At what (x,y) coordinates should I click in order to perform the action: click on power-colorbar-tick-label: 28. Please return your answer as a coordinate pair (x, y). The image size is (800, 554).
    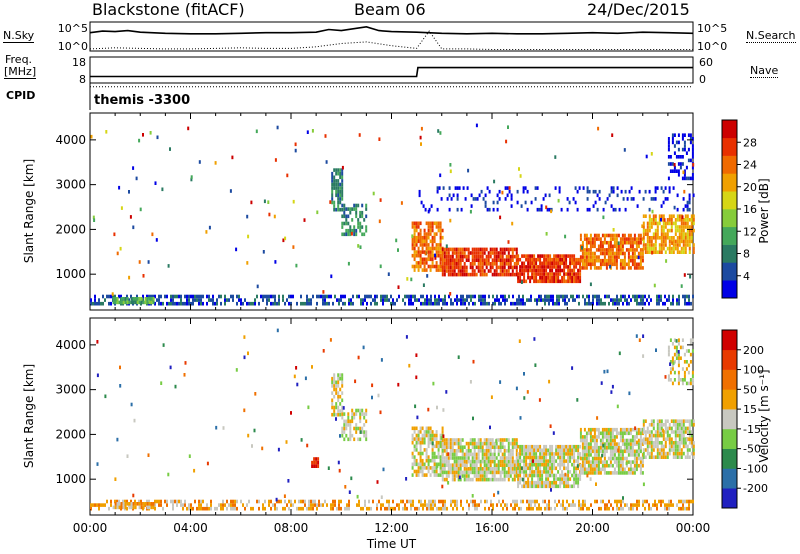
    Looking at the image, I should click on (750, 142).